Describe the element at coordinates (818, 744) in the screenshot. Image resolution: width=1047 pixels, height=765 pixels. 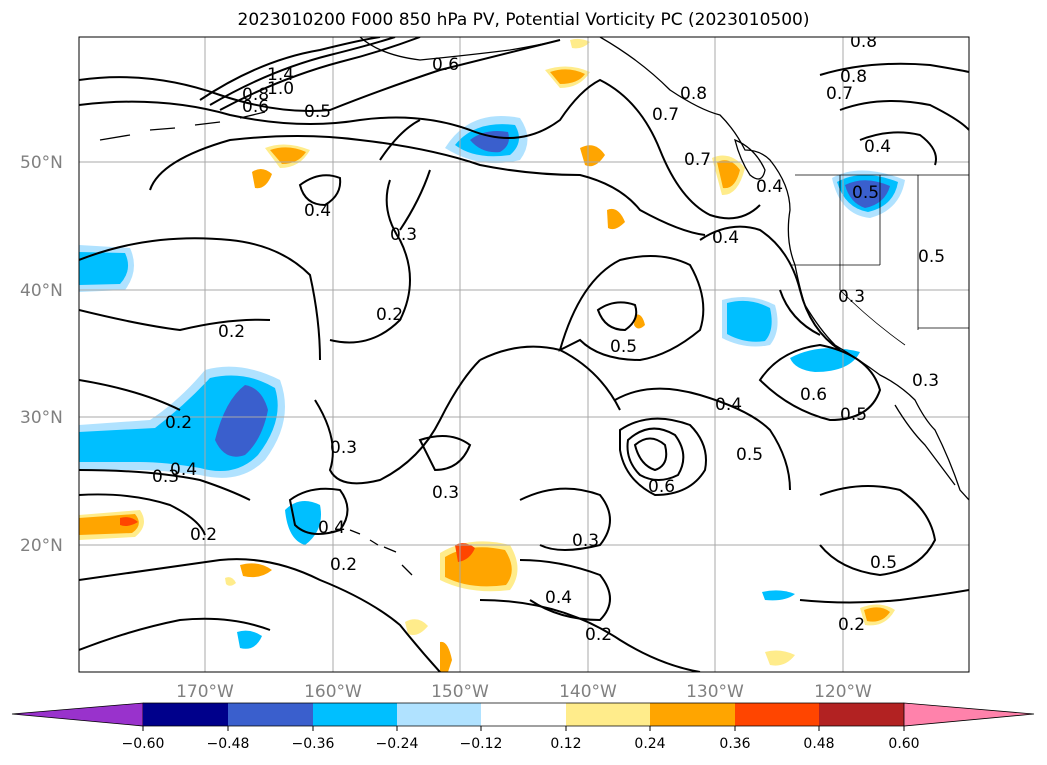
I see `colorbar-tick-label: 0.48` at that location.